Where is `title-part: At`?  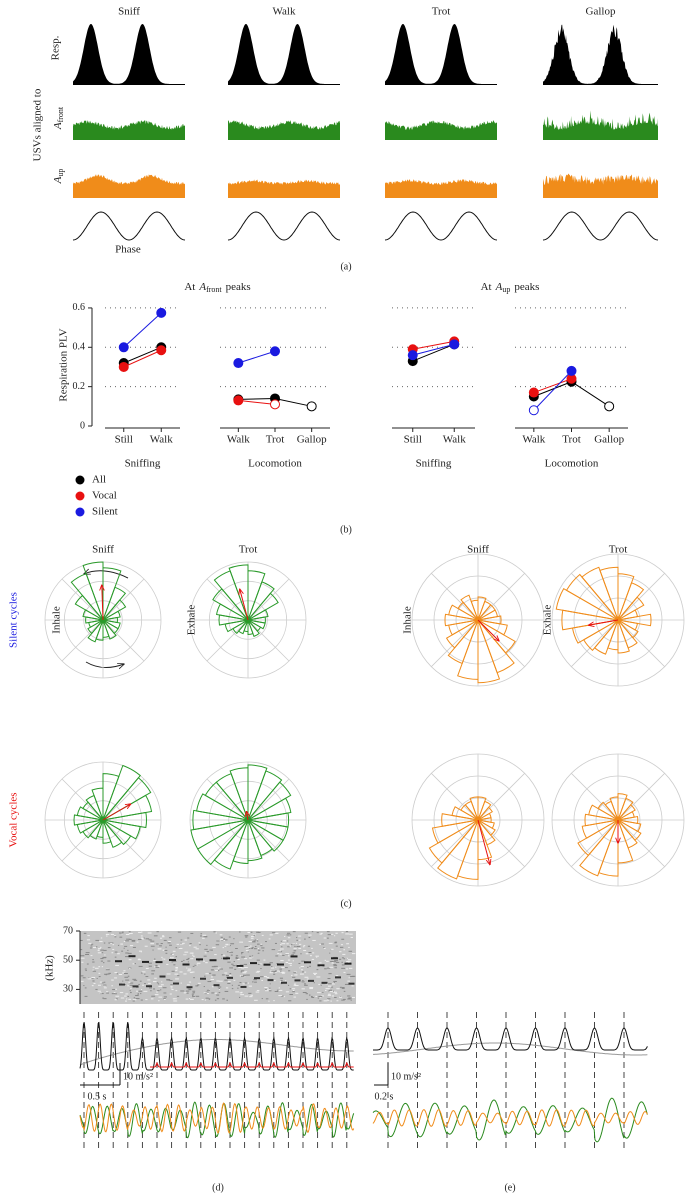
title-part: At is located at coordinates (189, 287).